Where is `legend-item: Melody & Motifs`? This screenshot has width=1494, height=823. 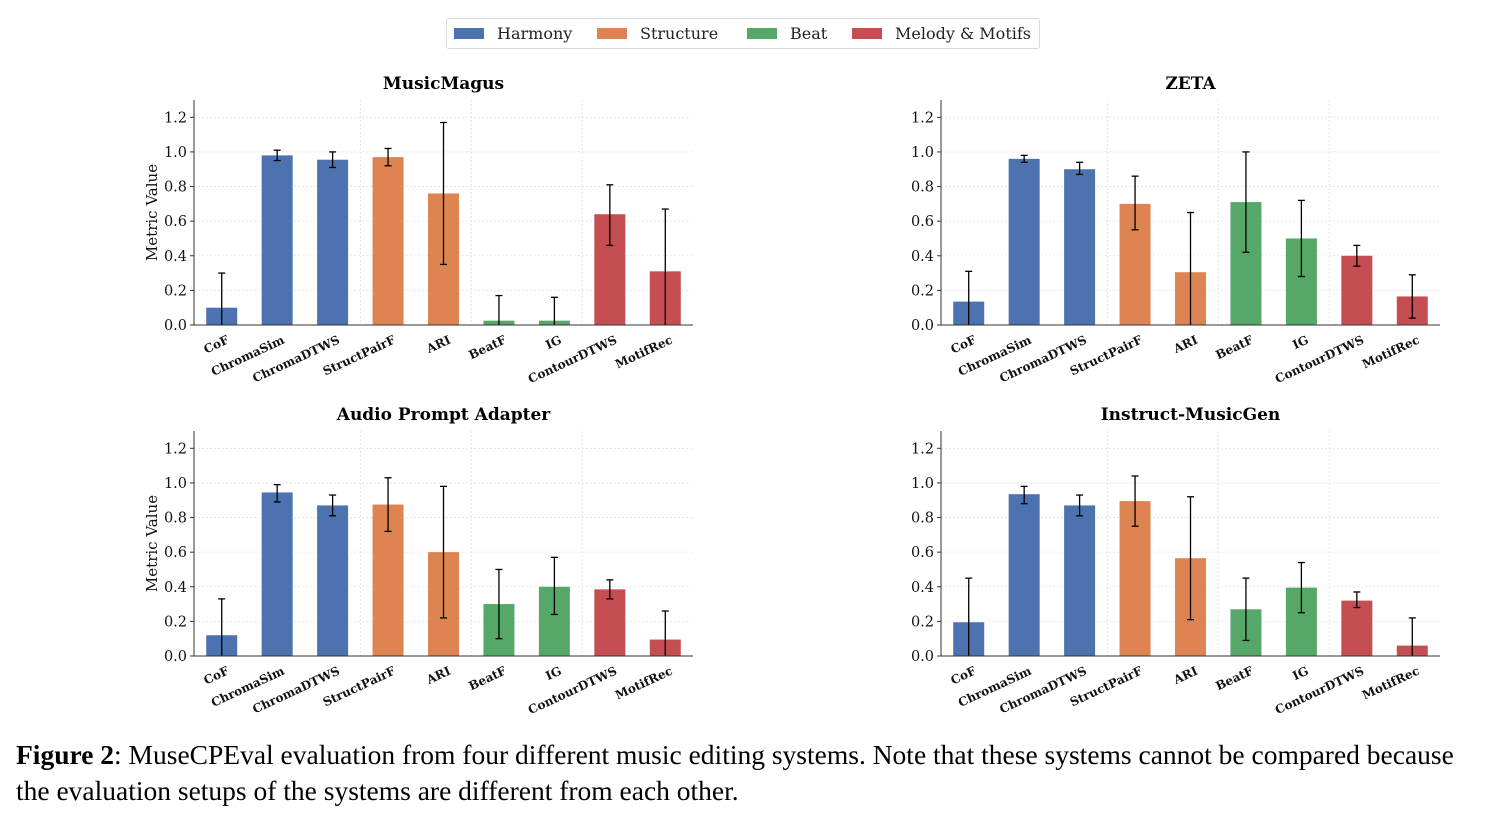
legend-item: Melody & Motifs is located at coordinates (941, 33).